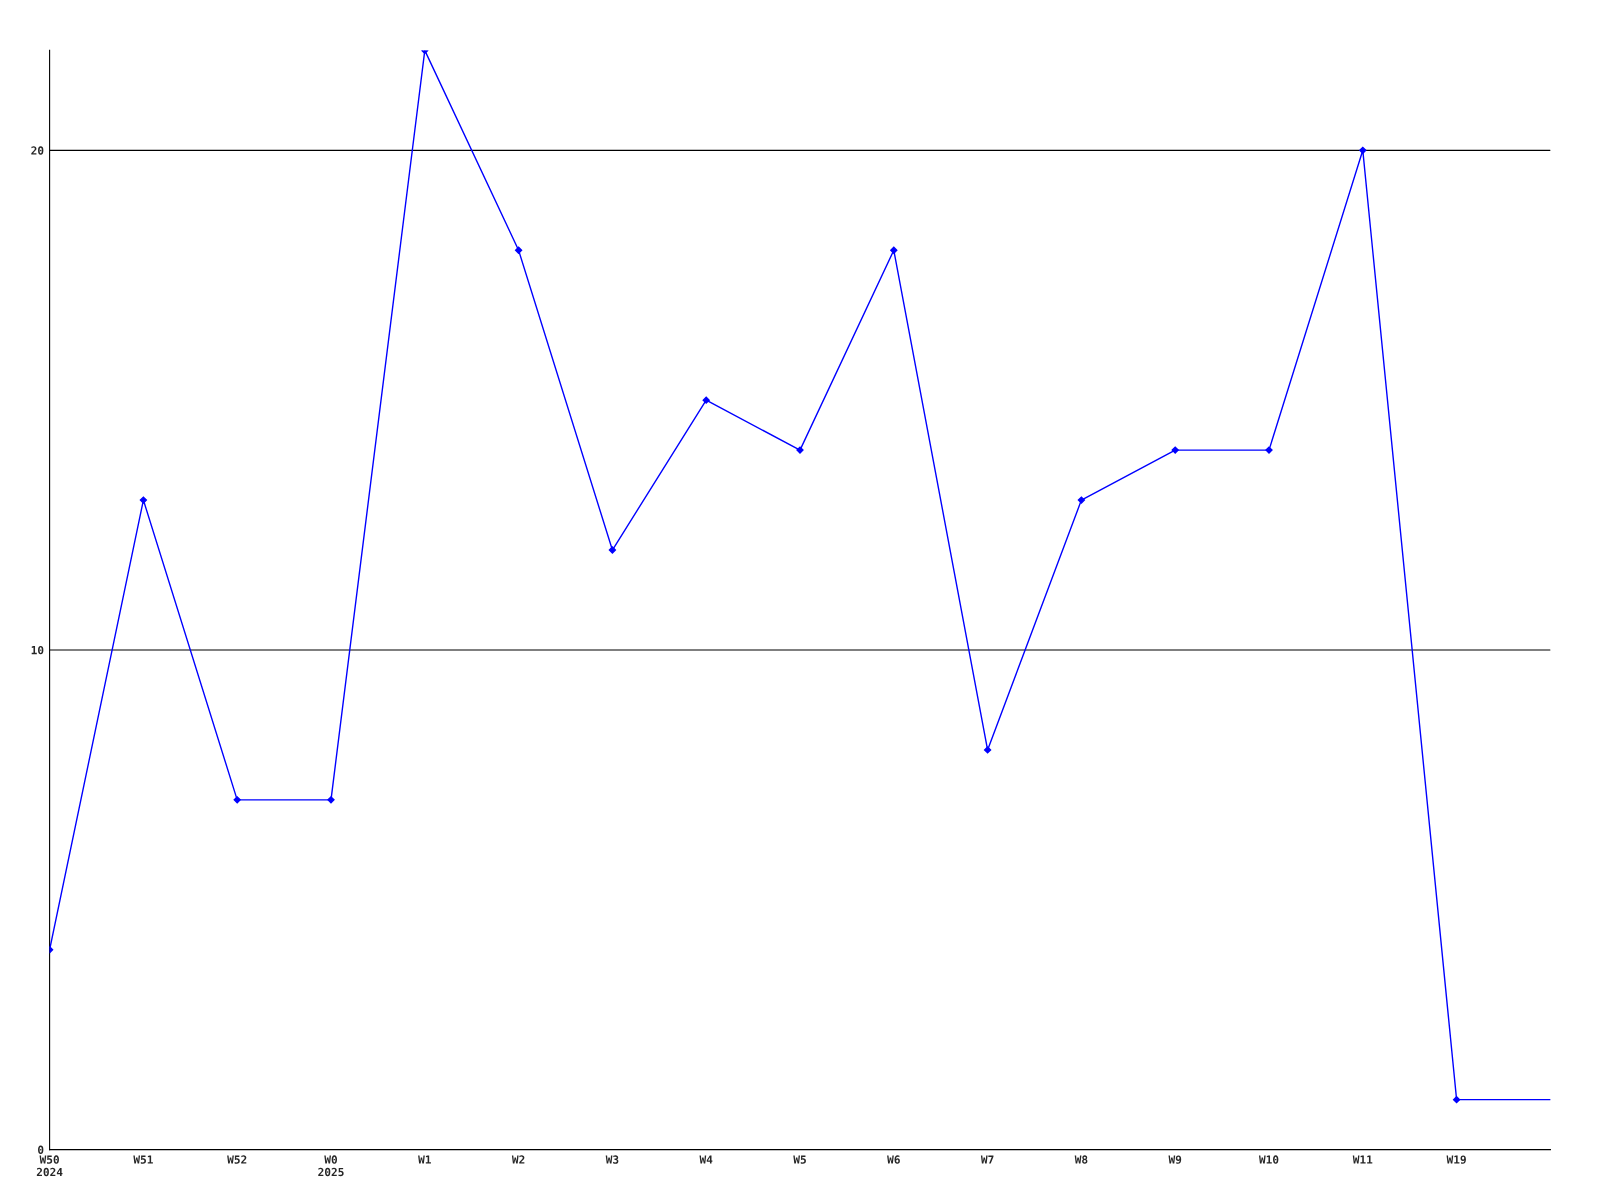 Image resolution: width=1600 pixels, height=1200 pixels. Describe the element at coordinates (1081, 1159) in the screenshot. I see `x-tick-label: W8` at that location.